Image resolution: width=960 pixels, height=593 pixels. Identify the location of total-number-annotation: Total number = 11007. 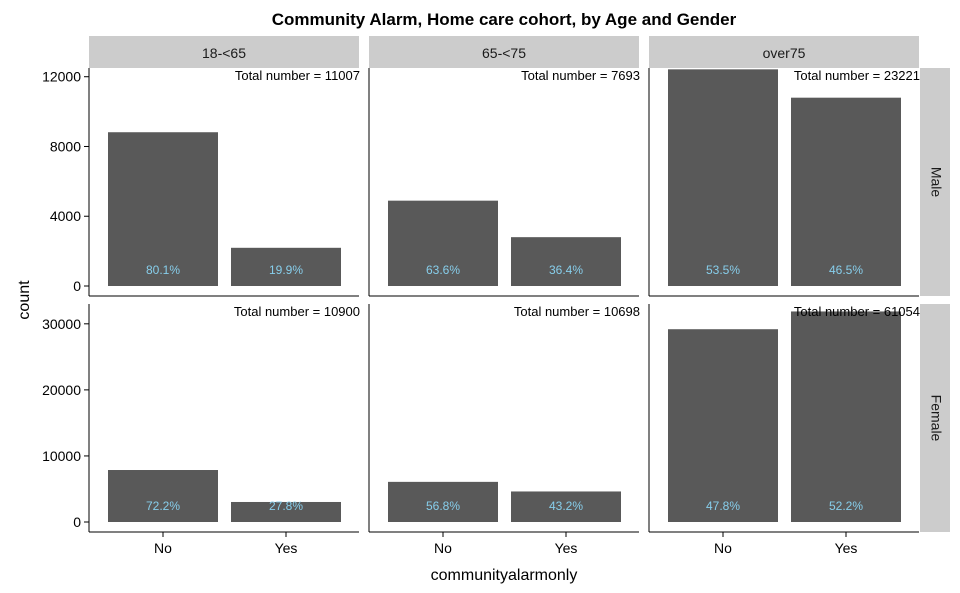
(297, 75).